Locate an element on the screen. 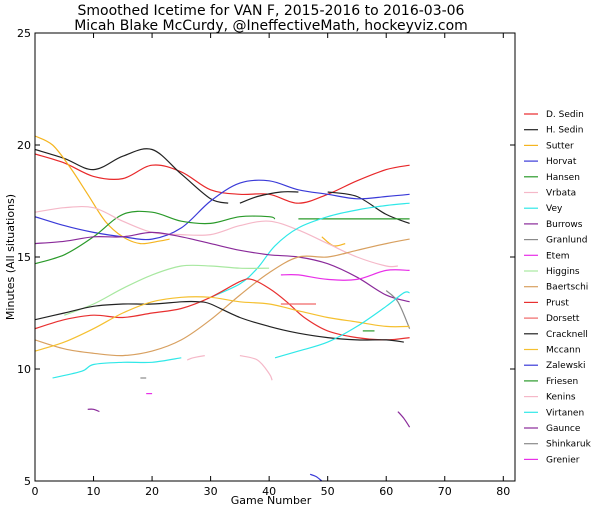 The height and width of the screenshot is (513, 600). legend-entry: Zalewski is located at coordinates (565, 366).